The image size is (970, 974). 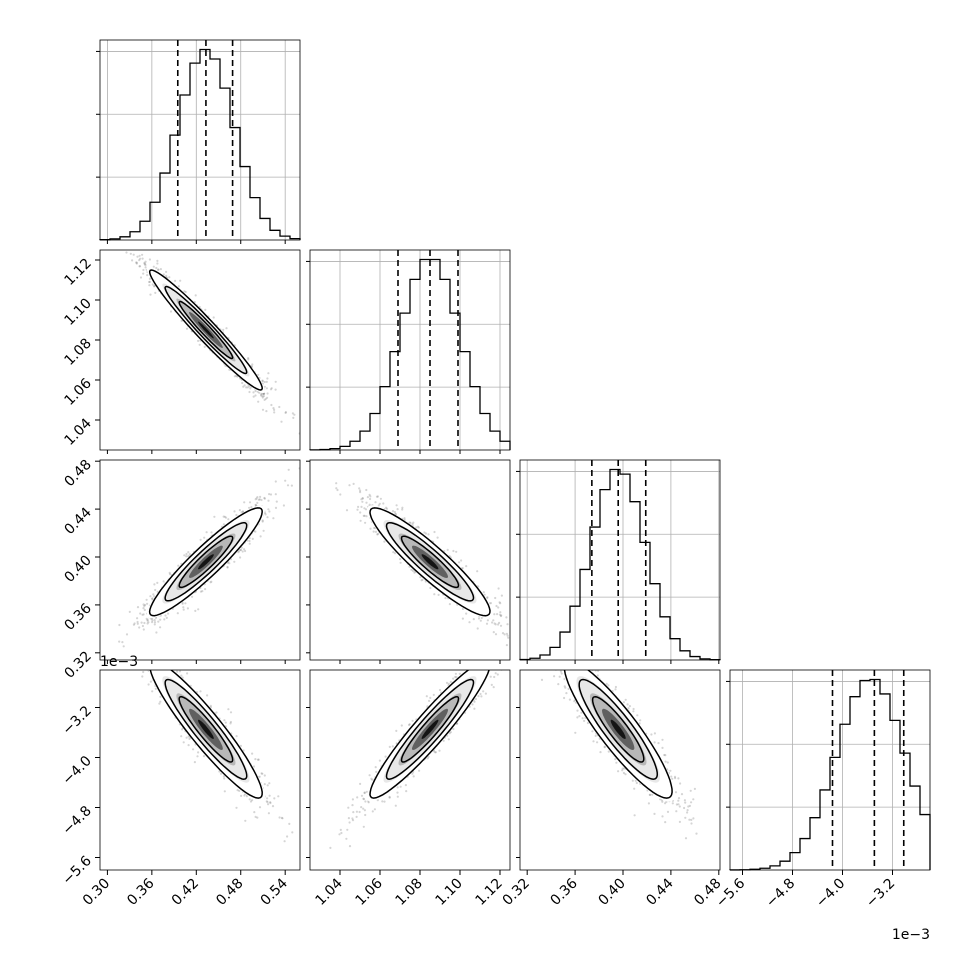 I want to click on histogram-background, so click(x=200, y=140).